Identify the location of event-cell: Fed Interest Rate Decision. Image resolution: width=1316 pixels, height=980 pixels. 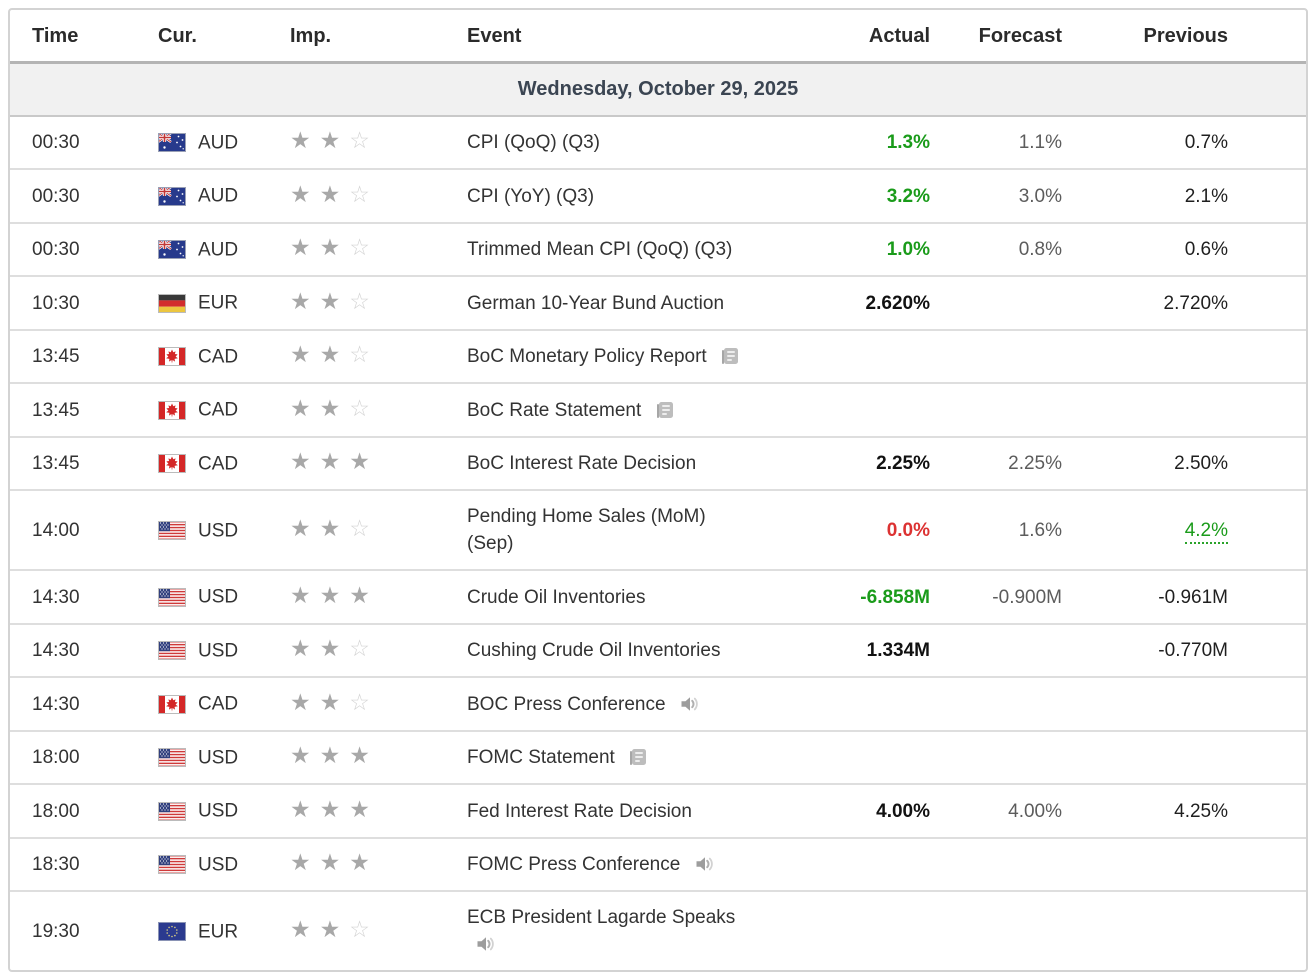
(639, 812).